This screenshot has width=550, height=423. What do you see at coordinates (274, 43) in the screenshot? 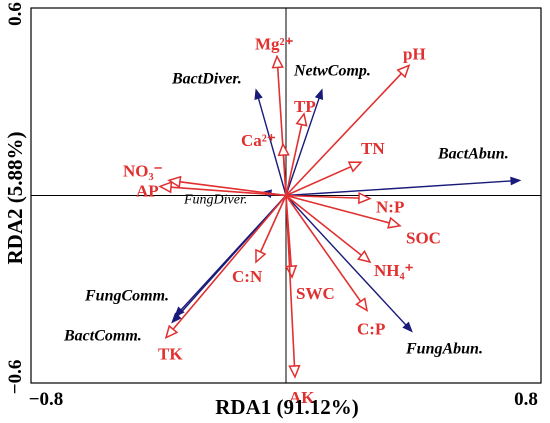
I see `environment-vector-label: Mg²⁺` at bounding box center [274, 43].